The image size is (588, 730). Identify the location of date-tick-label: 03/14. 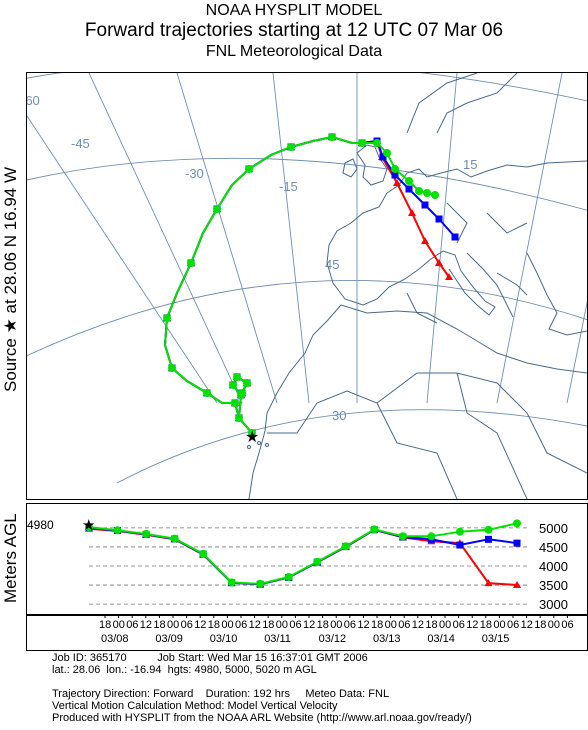
(441, 639).